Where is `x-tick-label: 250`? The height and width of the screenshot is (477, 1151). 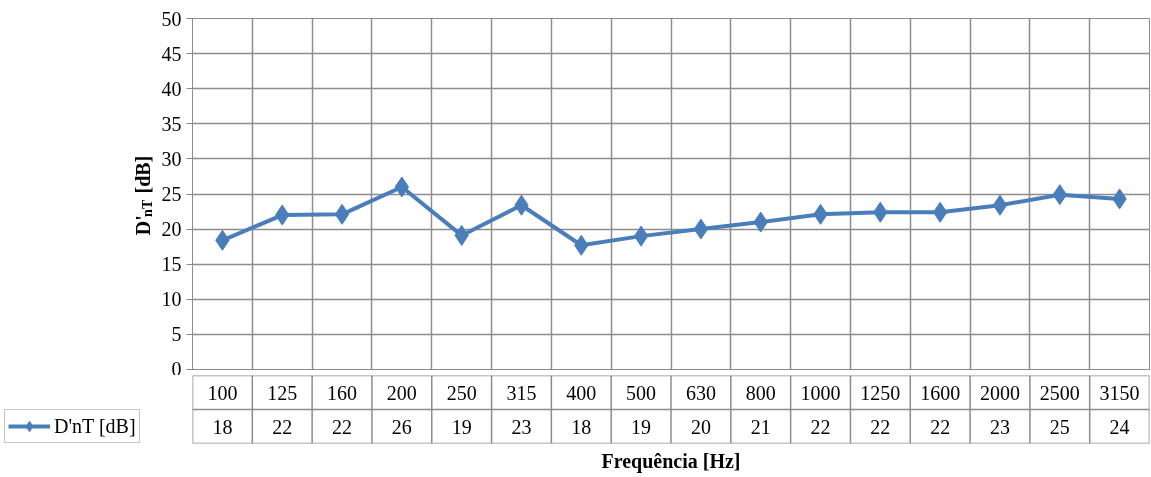 x-tick-label: 250 is located at coordinates (461, 392).